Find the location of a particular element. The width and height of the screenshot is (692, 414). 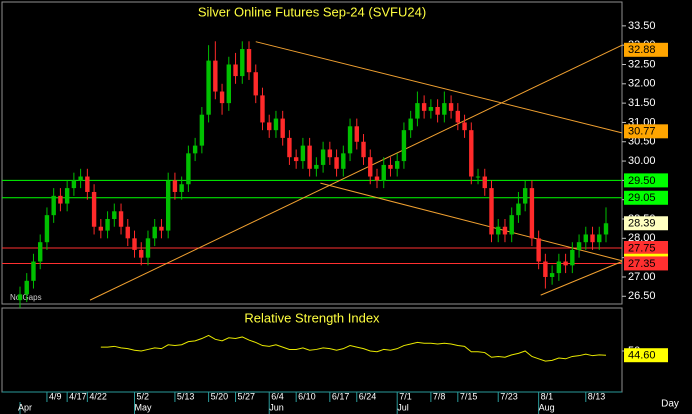

x-tick-label: 5/13 is located at coordinates (186, 396).